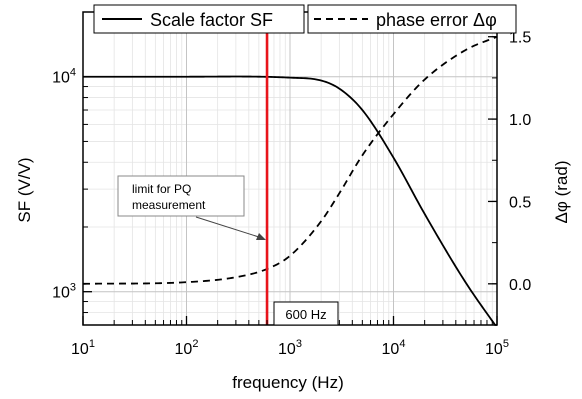 This screenshot has width=582, height=399. What do you see at coordinates (305, 19) in the screenshot?
I see `legend: Scale factor SF phase error Δφ` at bounding box center [305, 19].